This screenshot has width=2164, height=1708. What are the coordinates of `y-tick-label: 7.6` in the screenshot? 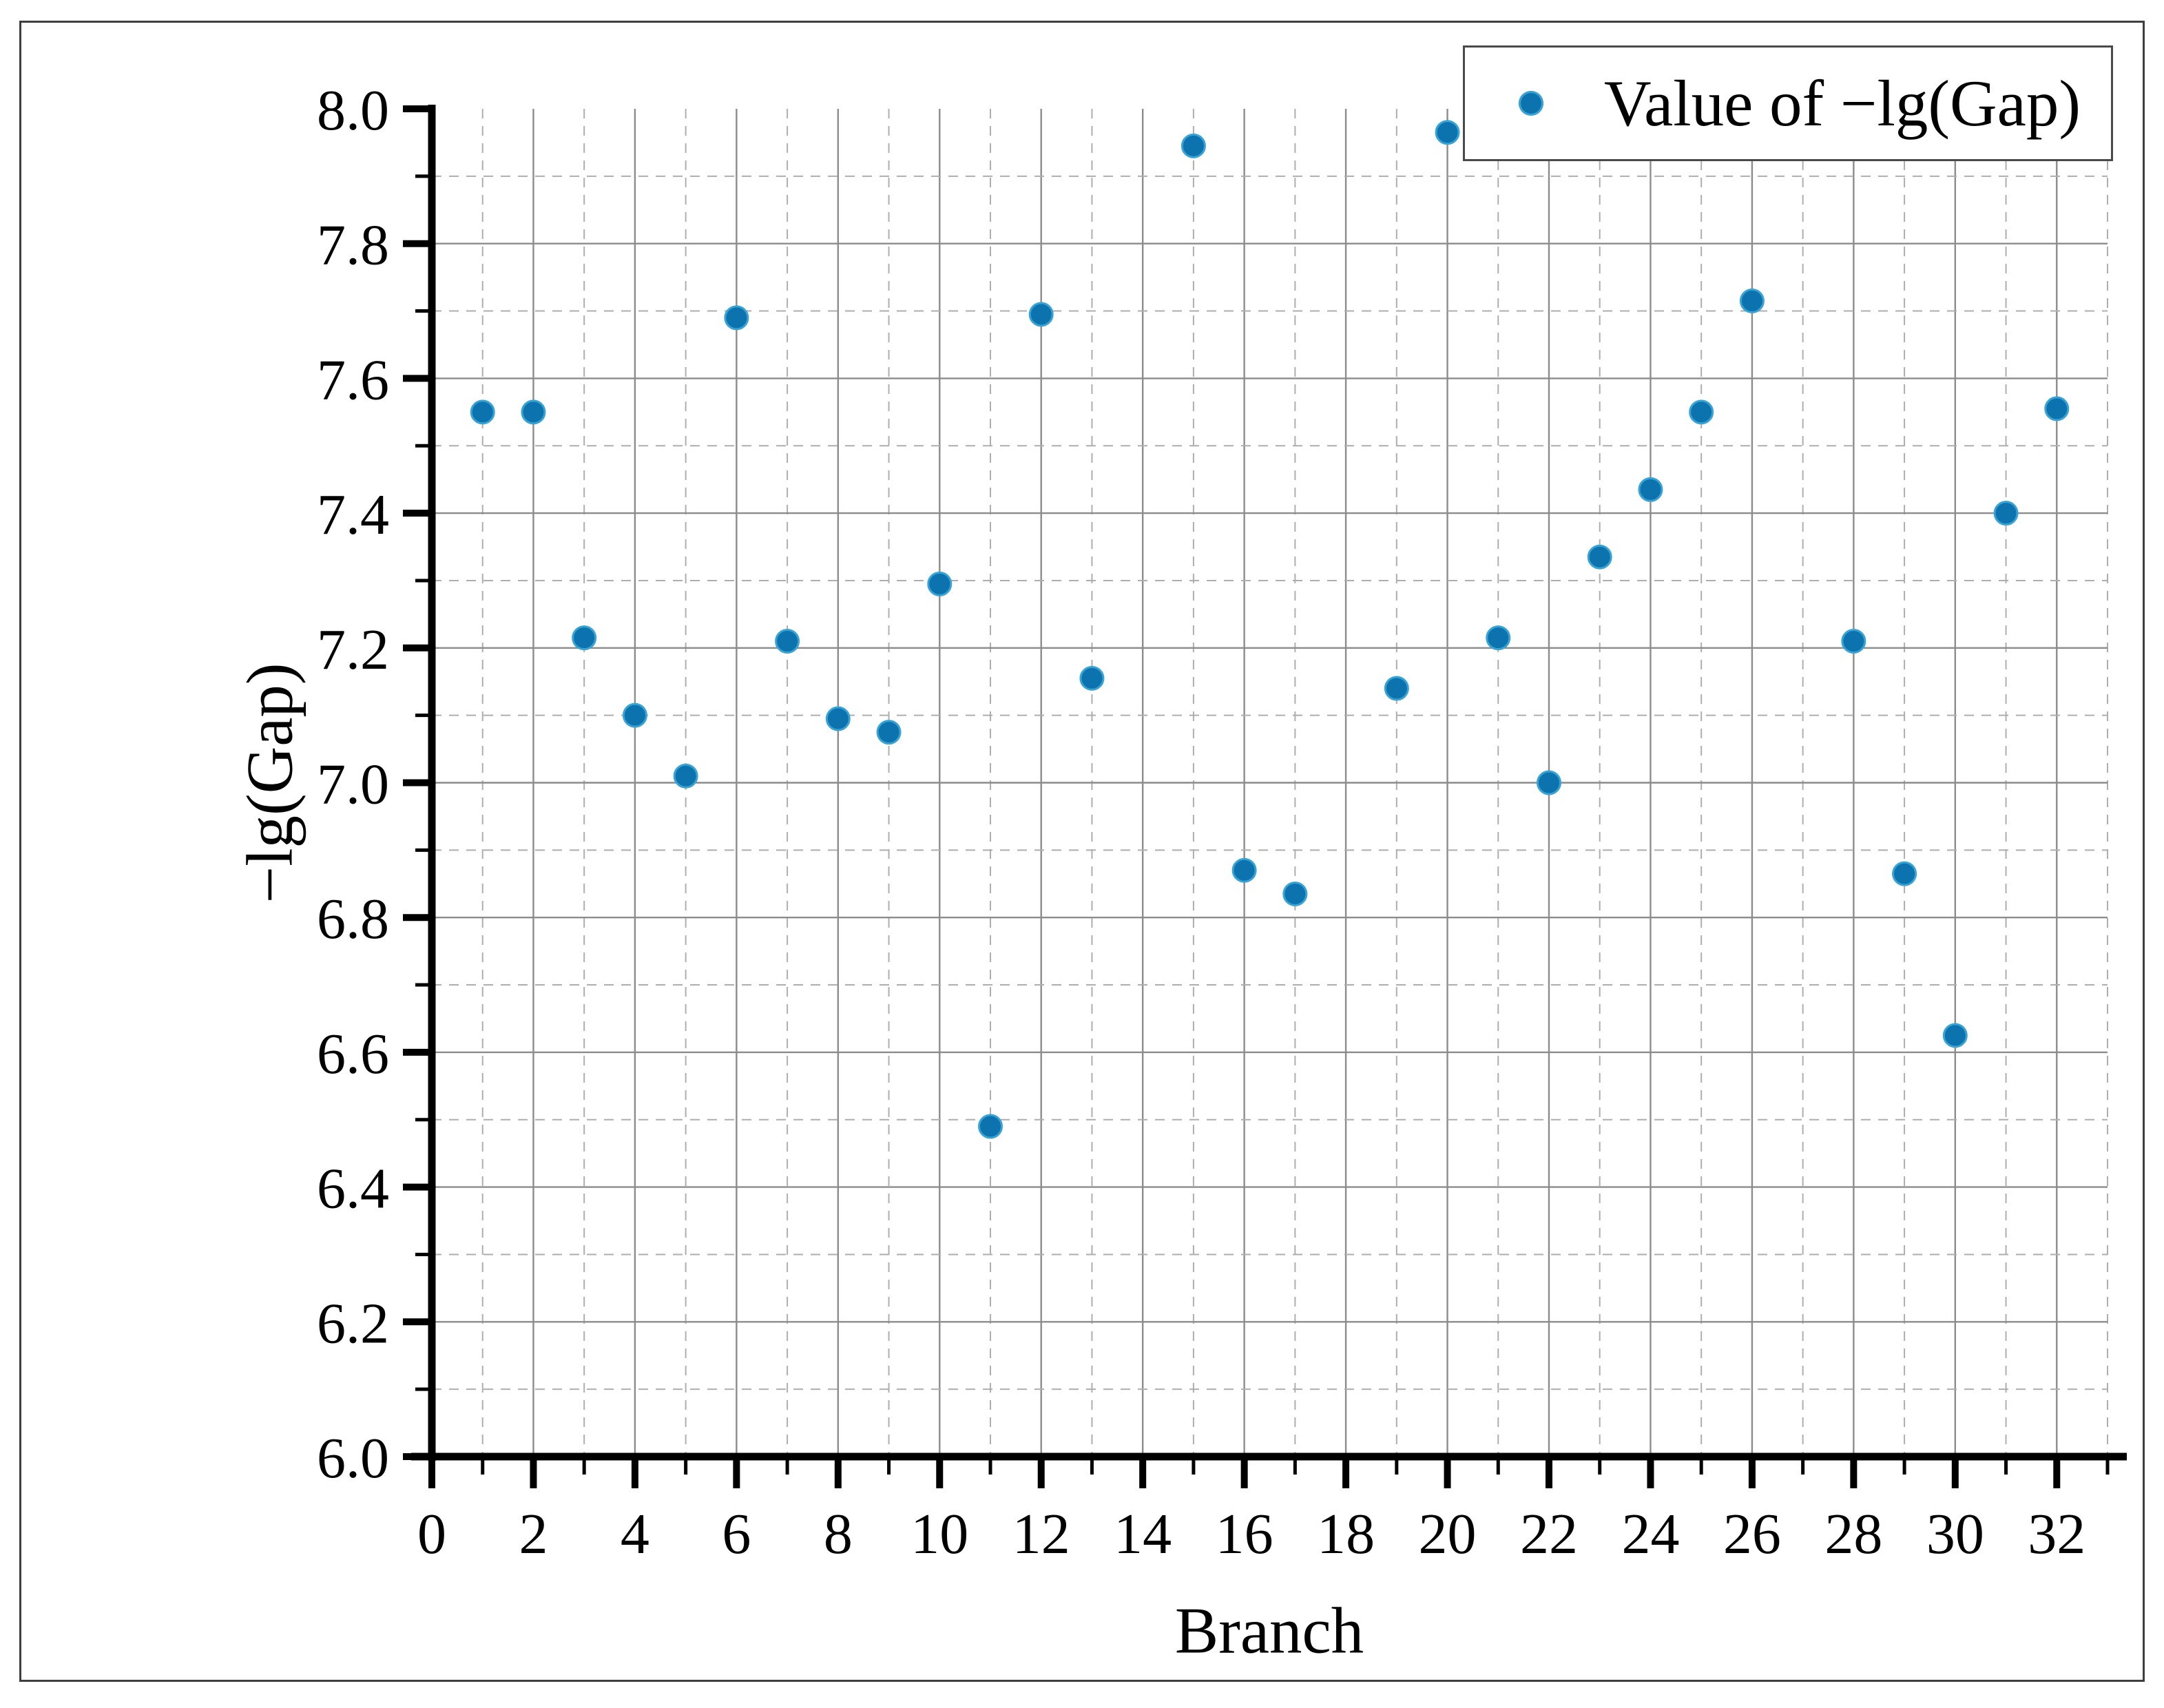 It's located at (353, 380).